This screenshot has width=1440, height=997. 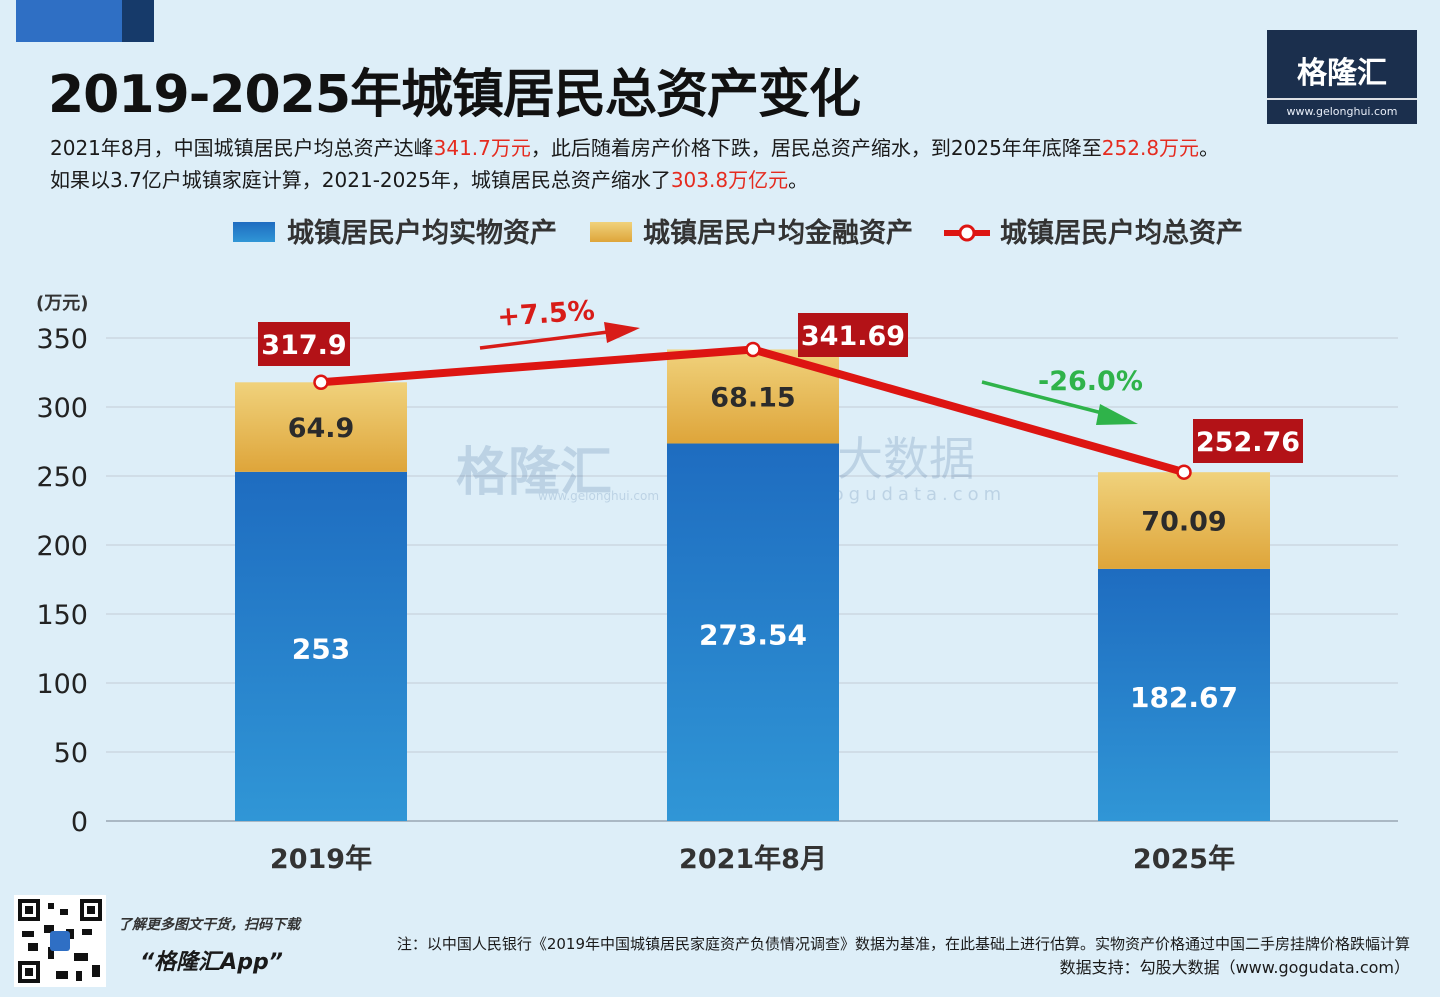 I want to click on y-axis-unit-label: (万元), so click(x=62, y=303).